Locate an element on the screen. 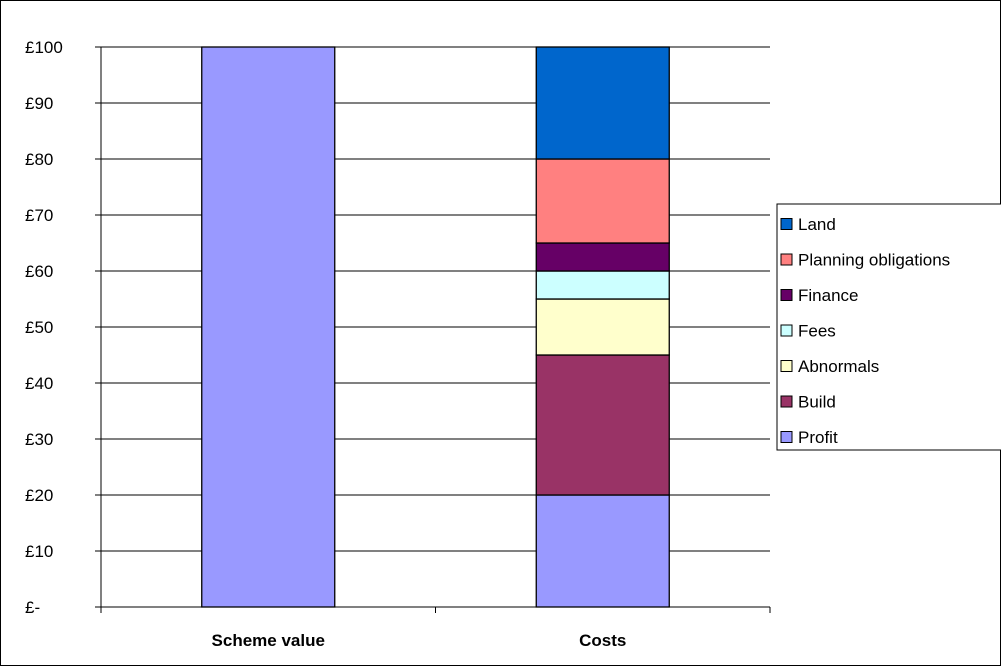  y-tick-label: £- is located at coordinates (32, 607).